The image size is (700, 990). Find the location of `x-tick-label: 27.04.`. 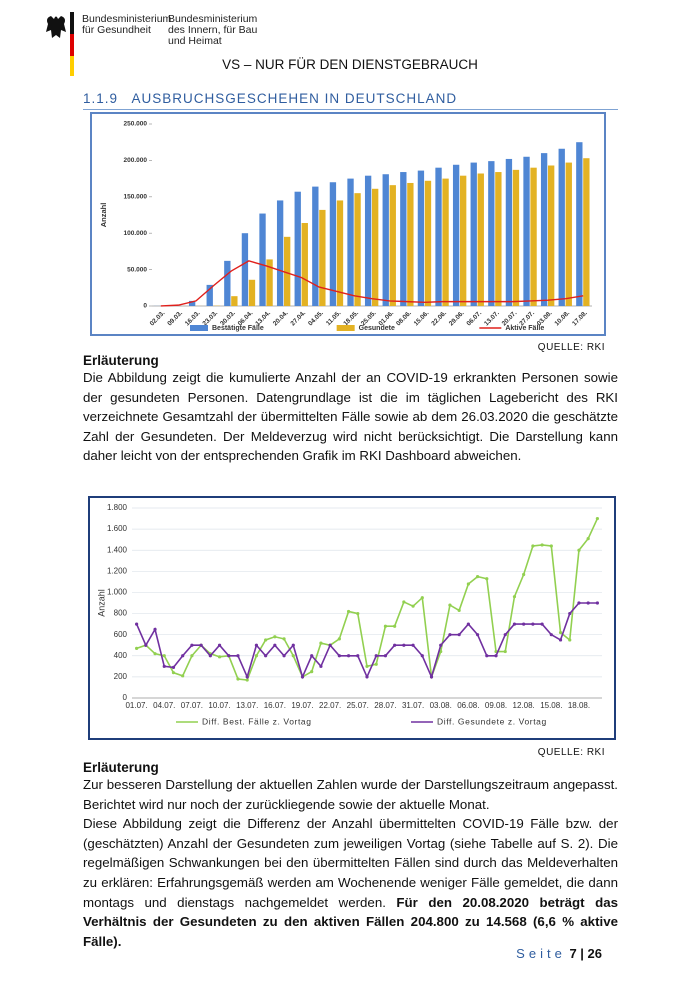

x-tick-label: 27.04. is located at coordinates (298, 319).